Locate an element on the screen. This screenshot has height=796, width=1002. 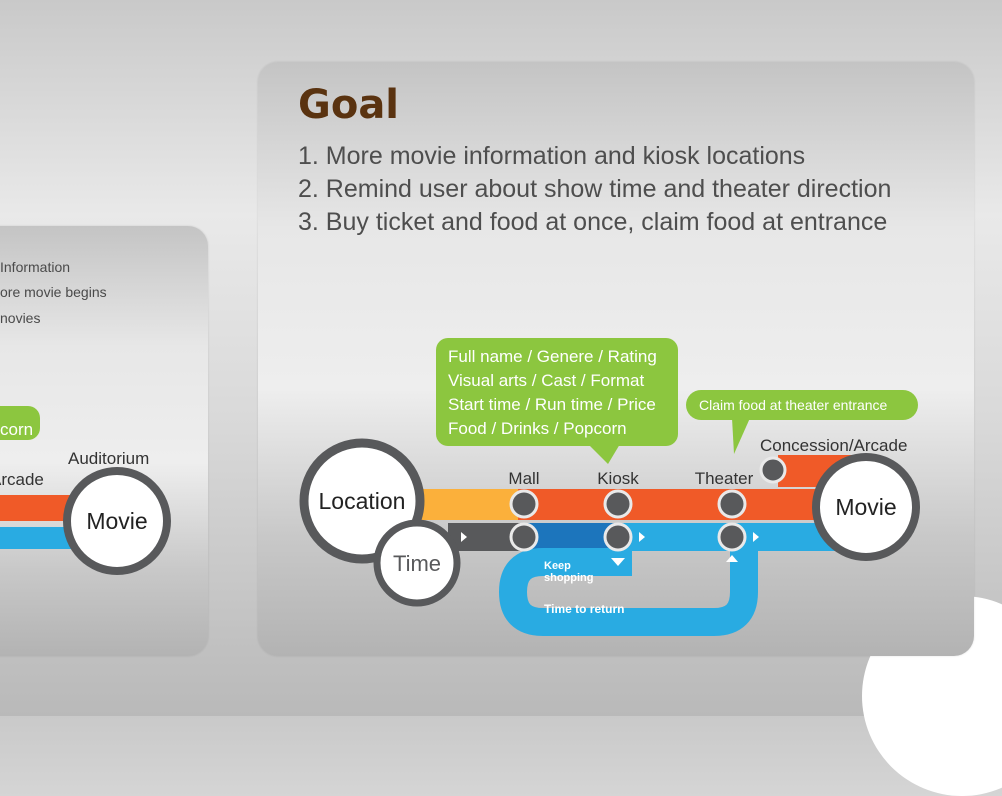
info-line-food: Food / Drinks / Popcorn is located at coordinates (537, 428).